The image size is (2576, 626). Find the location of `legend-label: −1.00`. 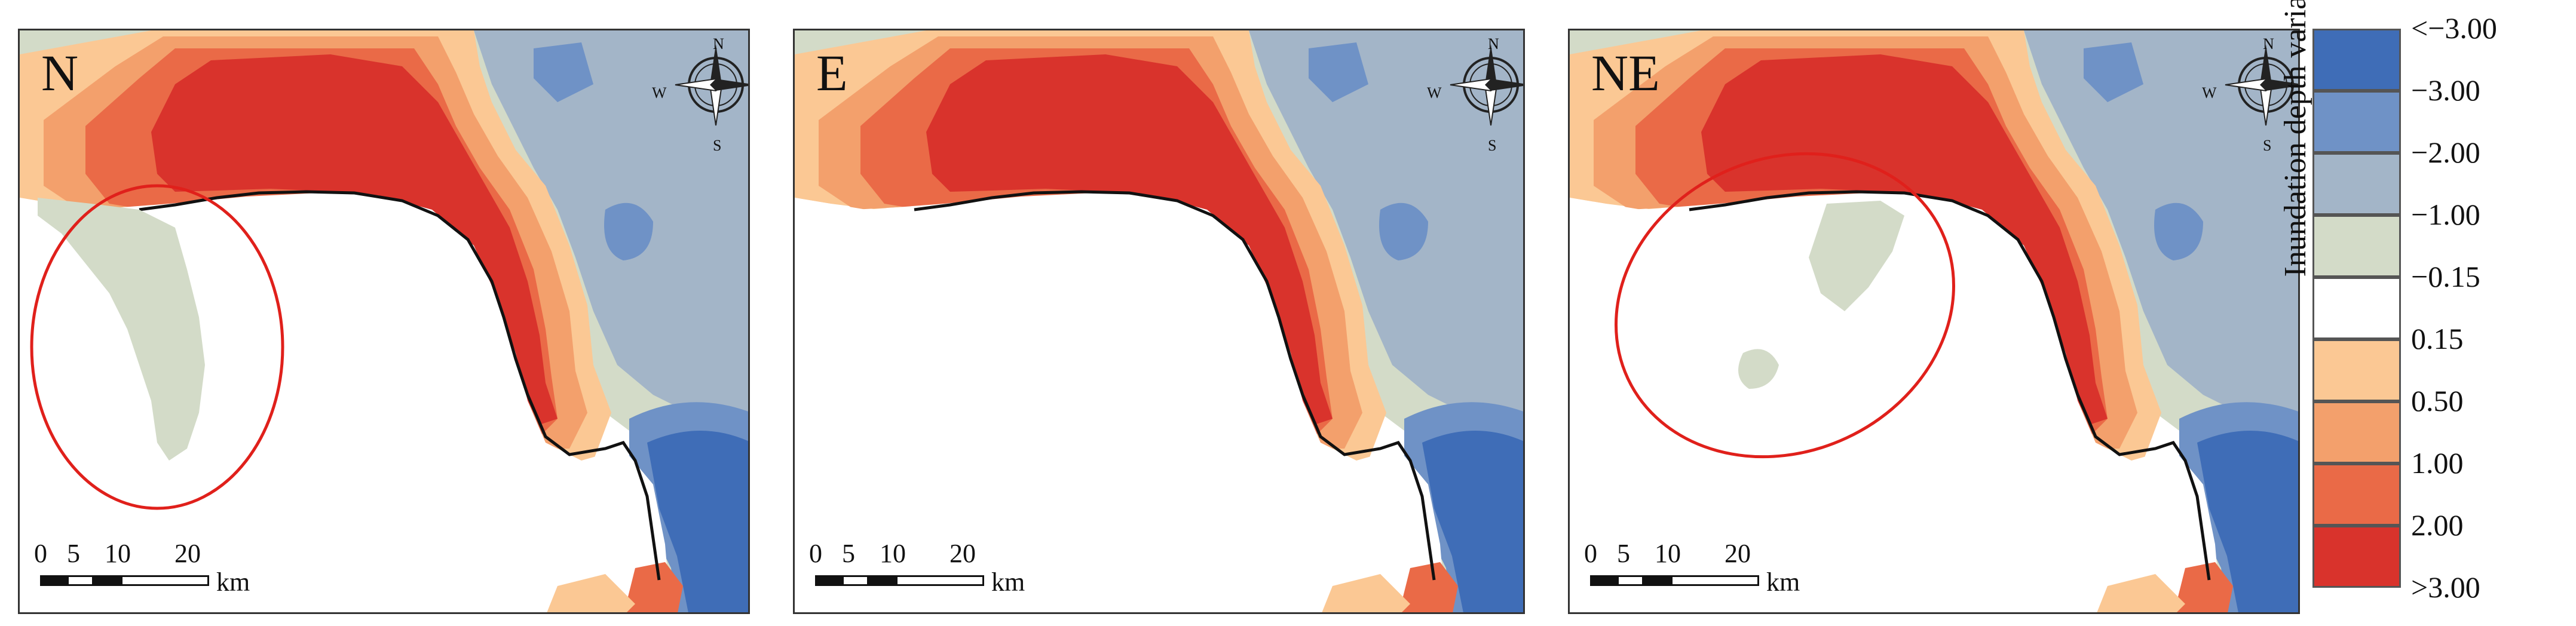

legend-label: −1.00 is located at coordinates (2445, 214).